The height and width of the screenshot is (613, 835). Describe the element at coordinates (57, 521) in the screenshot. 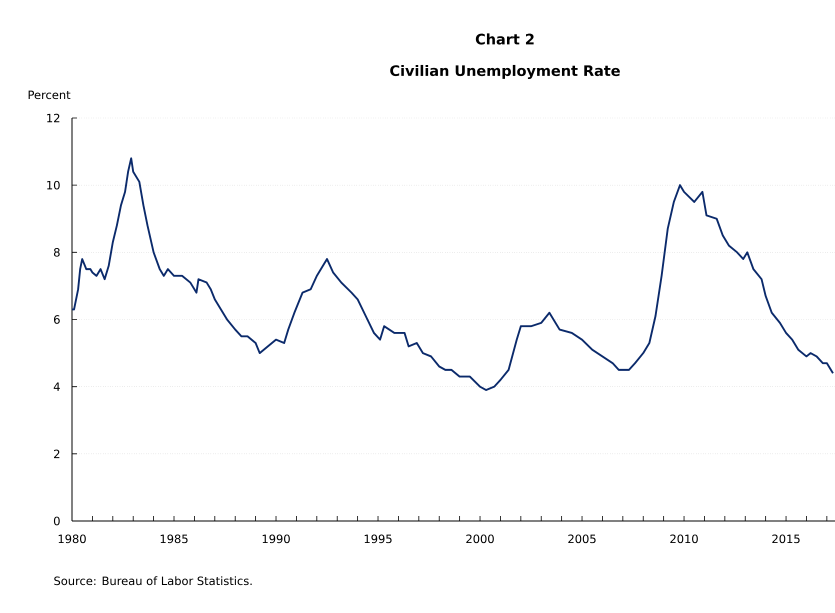

I see `y-tick-label: 0` at that location.